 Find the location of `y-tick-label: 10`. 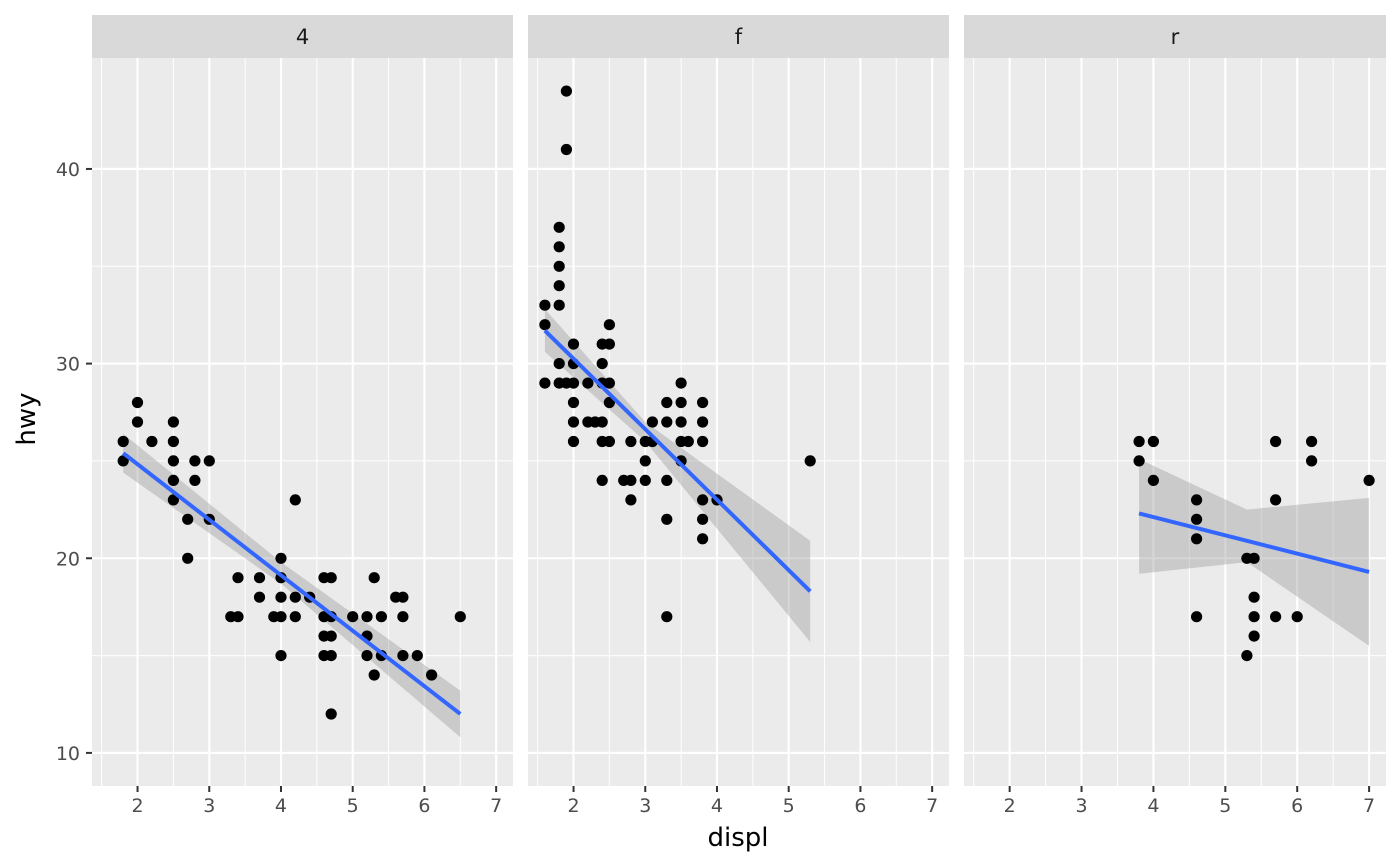

y-tick-label: 10 is located at coordinates (68, 754).